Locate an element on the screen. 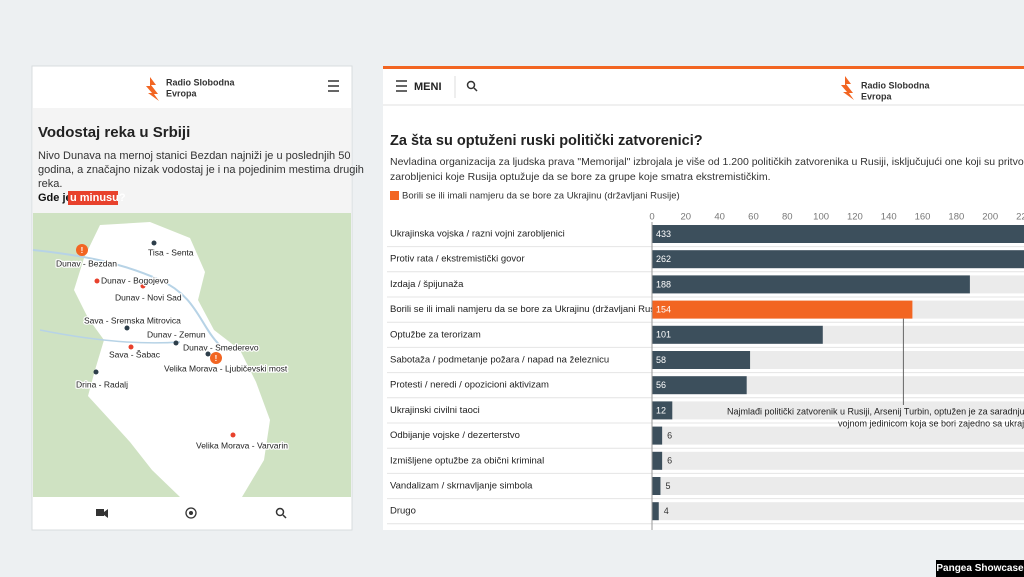 Image resolution: width=1024 pixels, height=577 pixels. category-label: Protesti / neredi / opozicioni aktivizam is located at coordinates (469, 385).